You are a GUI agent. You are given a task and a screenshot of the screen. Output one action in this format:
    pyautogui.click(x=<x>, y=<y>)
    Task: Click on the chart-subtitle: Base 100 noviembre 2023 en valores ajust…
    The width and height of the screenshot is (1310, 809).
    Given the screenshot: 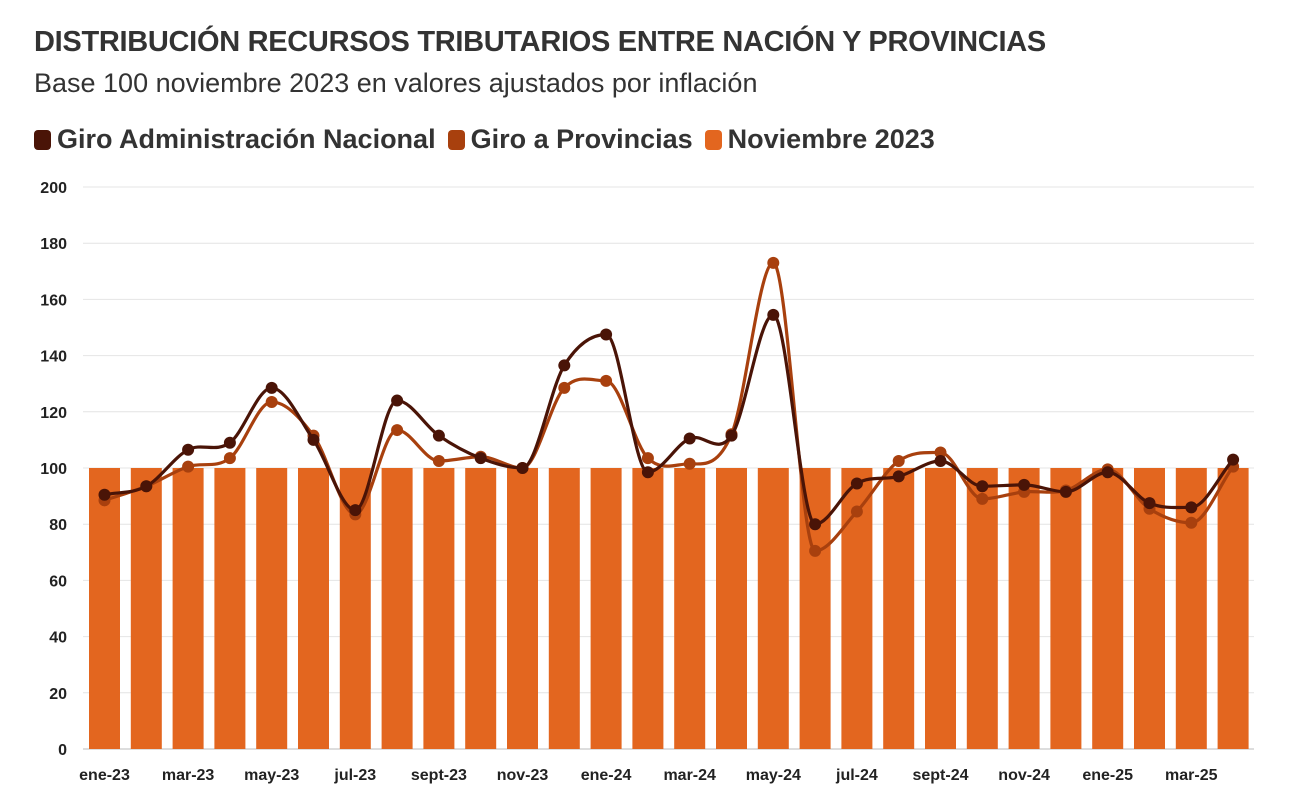 What is the action you would take?
    pyautogui.click(x=396, y=83)
    